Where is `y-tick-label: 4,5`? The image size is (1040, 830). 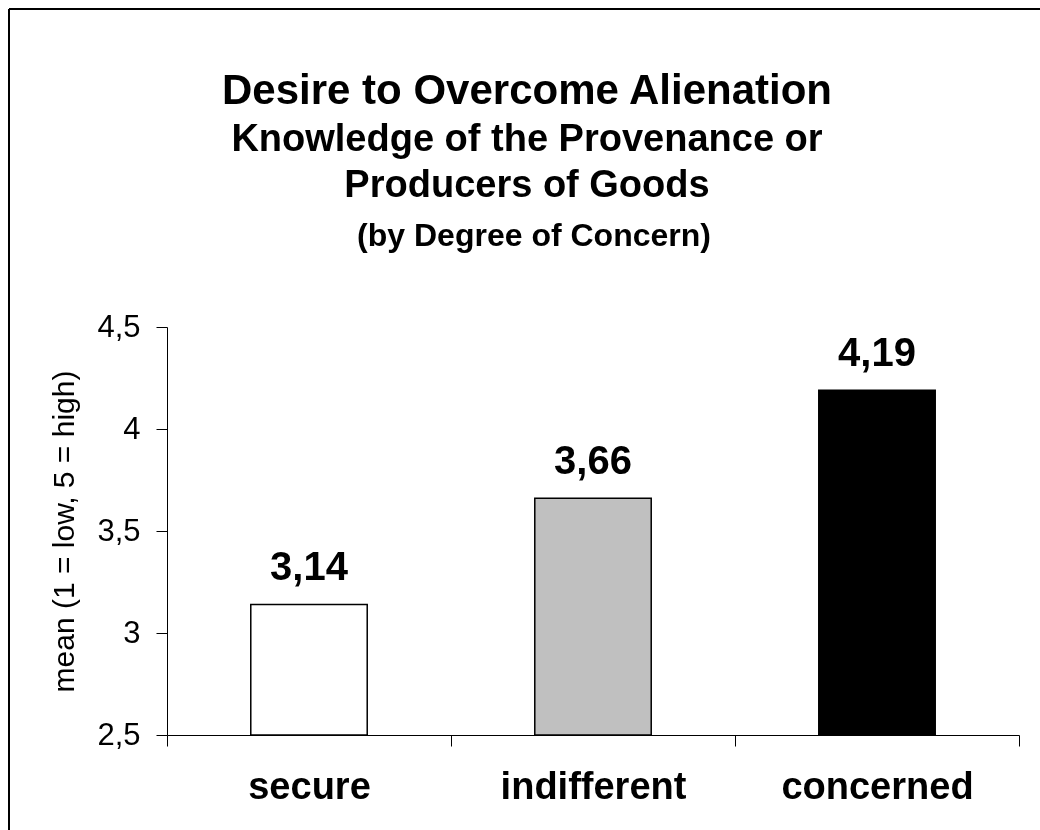 y-tick-label: 4,5 is located at coordinates (119, 326).